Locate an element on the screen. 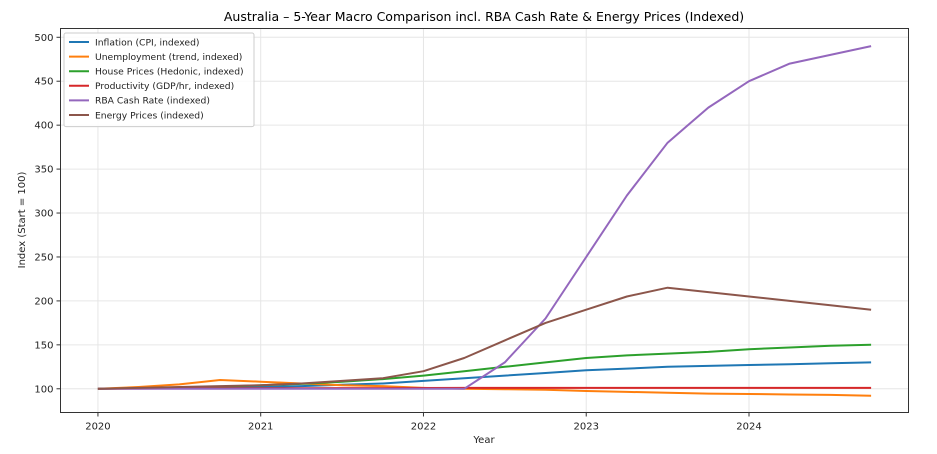 This screenshot has width=937, height=454. x-axis-label: Year is located at coordinates (483, 440).